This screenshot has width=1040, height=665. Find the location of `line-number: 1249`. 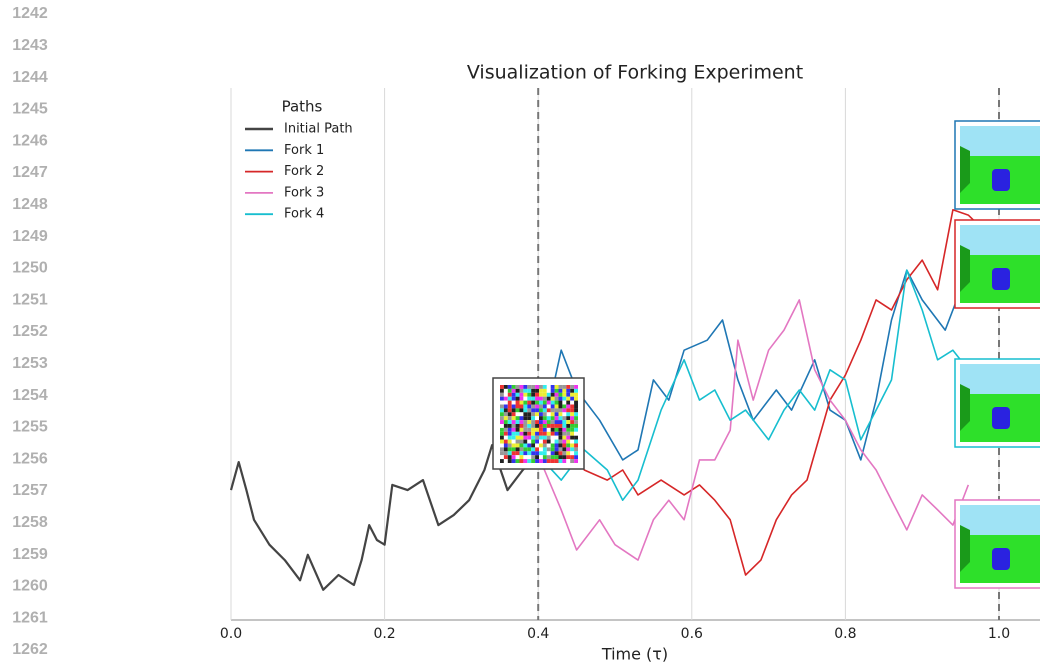

line-number: 1249 is located at coordinates (30, 236).